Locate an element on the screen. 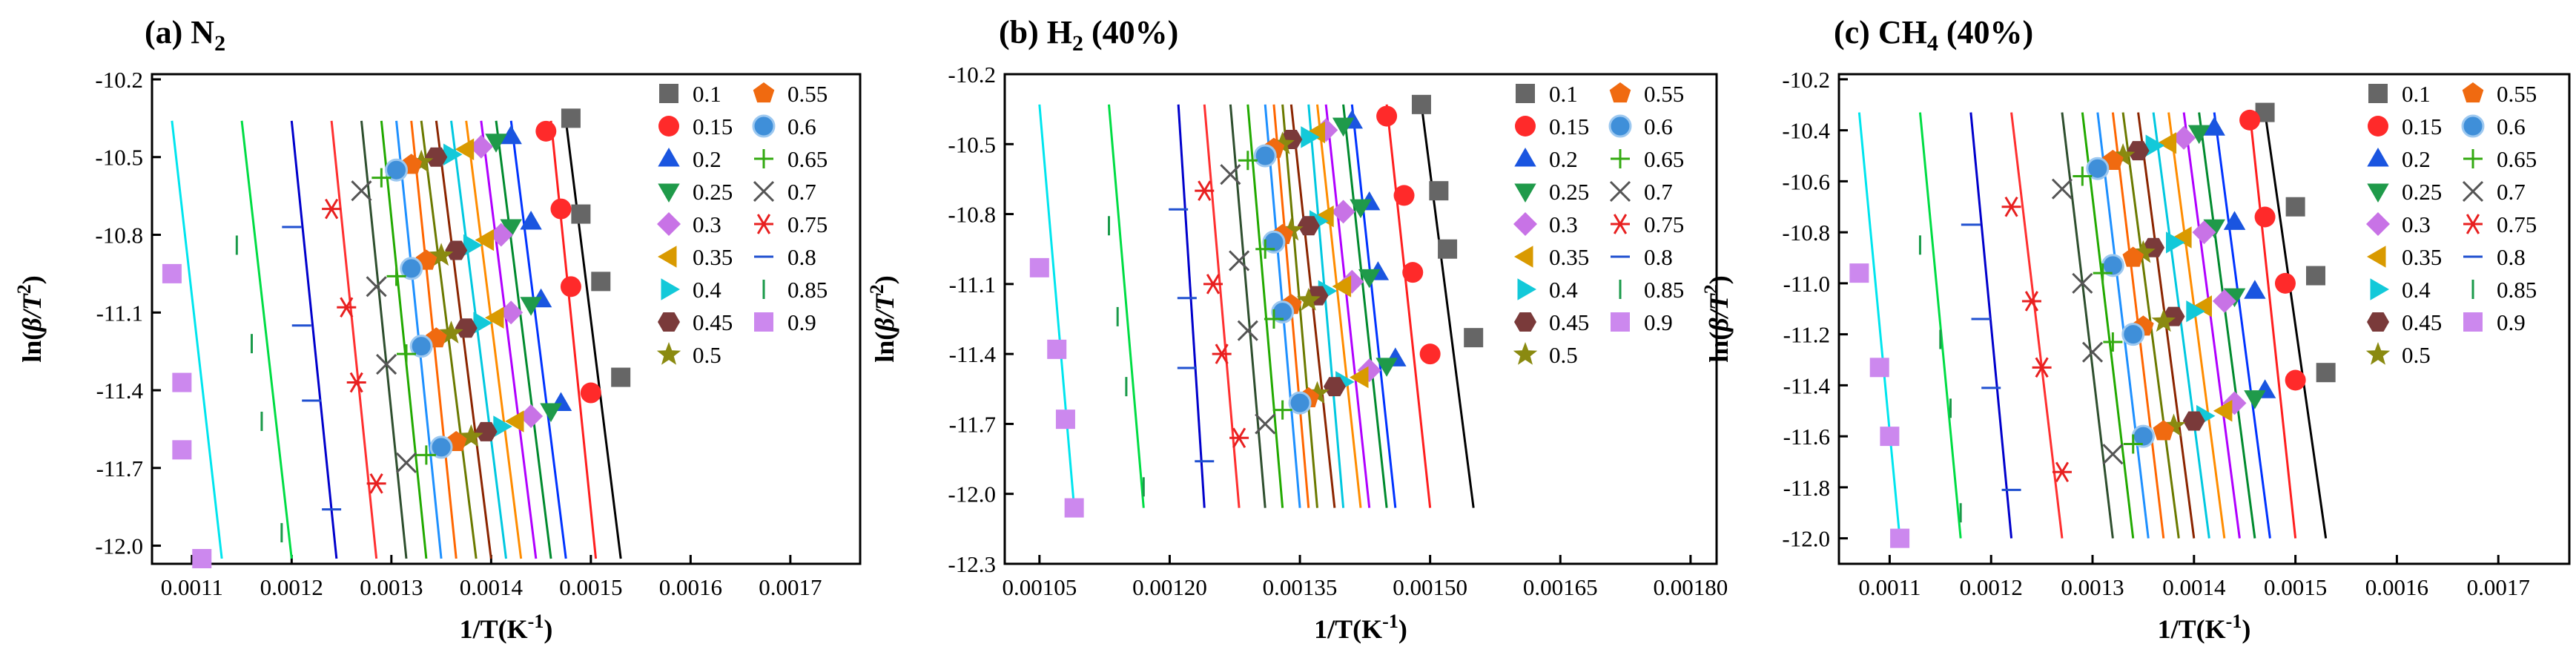 The image size is (2576, 661). legend-label: 0.8 is located at coordinates (1658, 257).